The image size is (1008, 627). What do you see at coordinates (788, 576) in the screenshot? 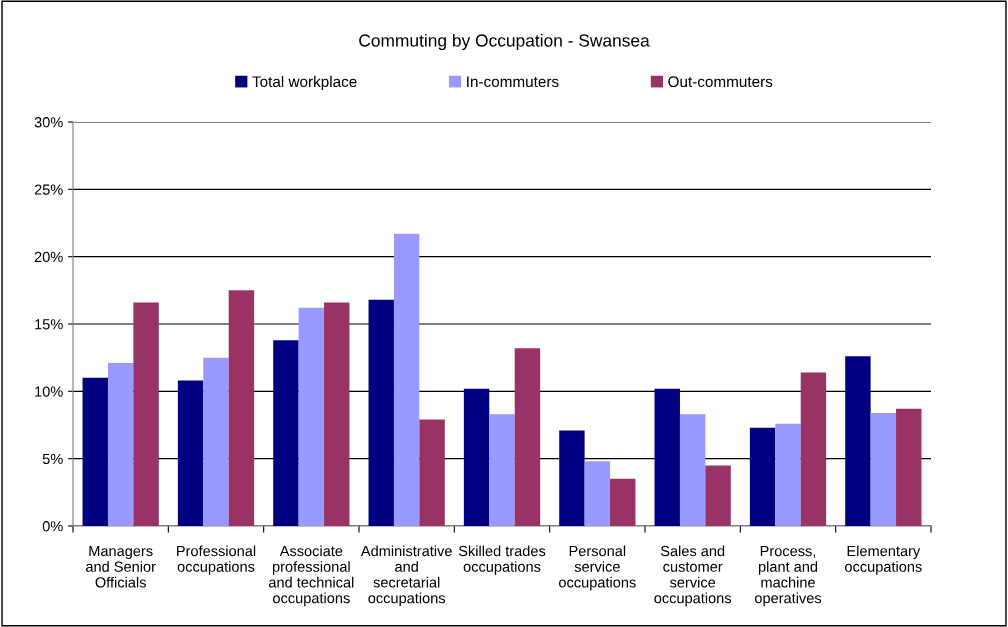
I see `x-tick-label: Process, plant and machine operatives` at bounding box center [788, 576].